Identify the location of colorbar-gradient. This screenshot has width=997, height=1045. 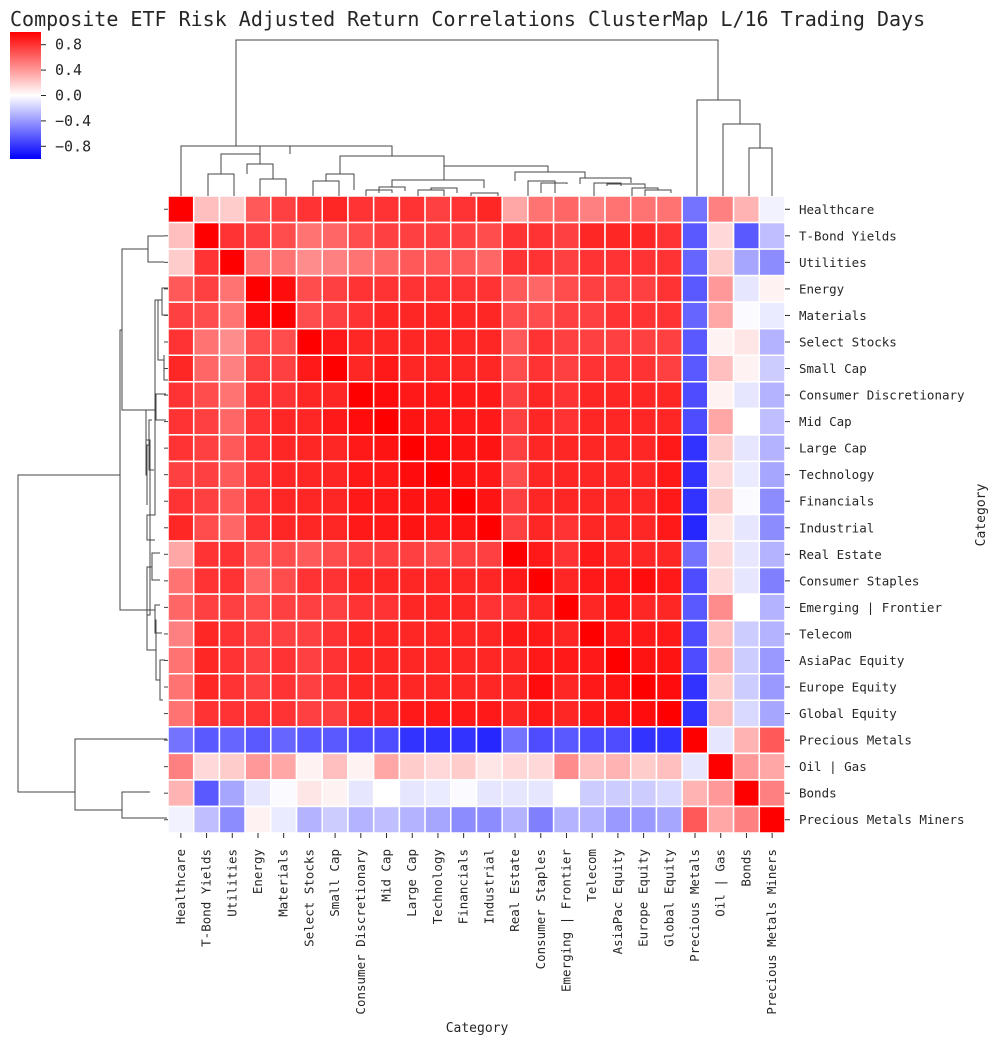
(25, 95).